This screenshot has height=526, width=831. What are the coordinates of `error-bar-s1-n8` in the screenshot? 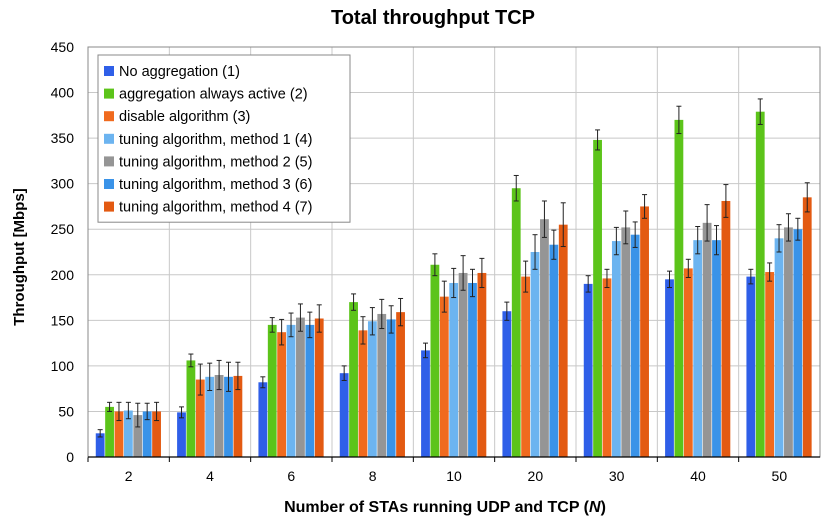 It's located at (344, 373).